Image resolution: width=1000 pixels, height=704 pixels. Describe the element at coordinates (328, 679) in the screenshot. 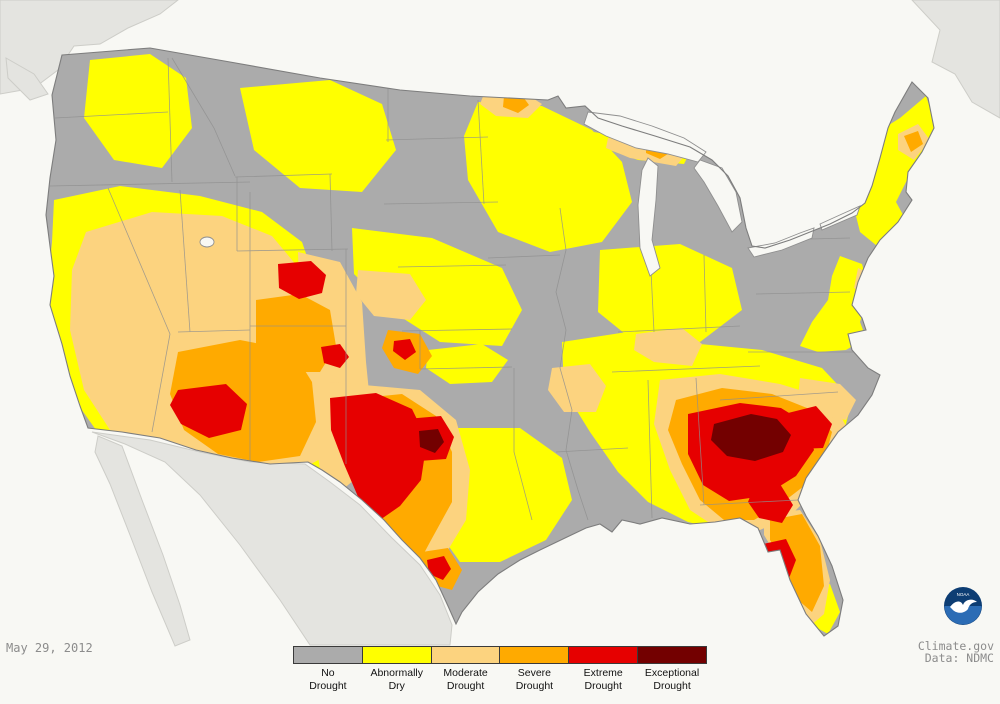

I see `legend-label-no-drought: No Drought` at that location.